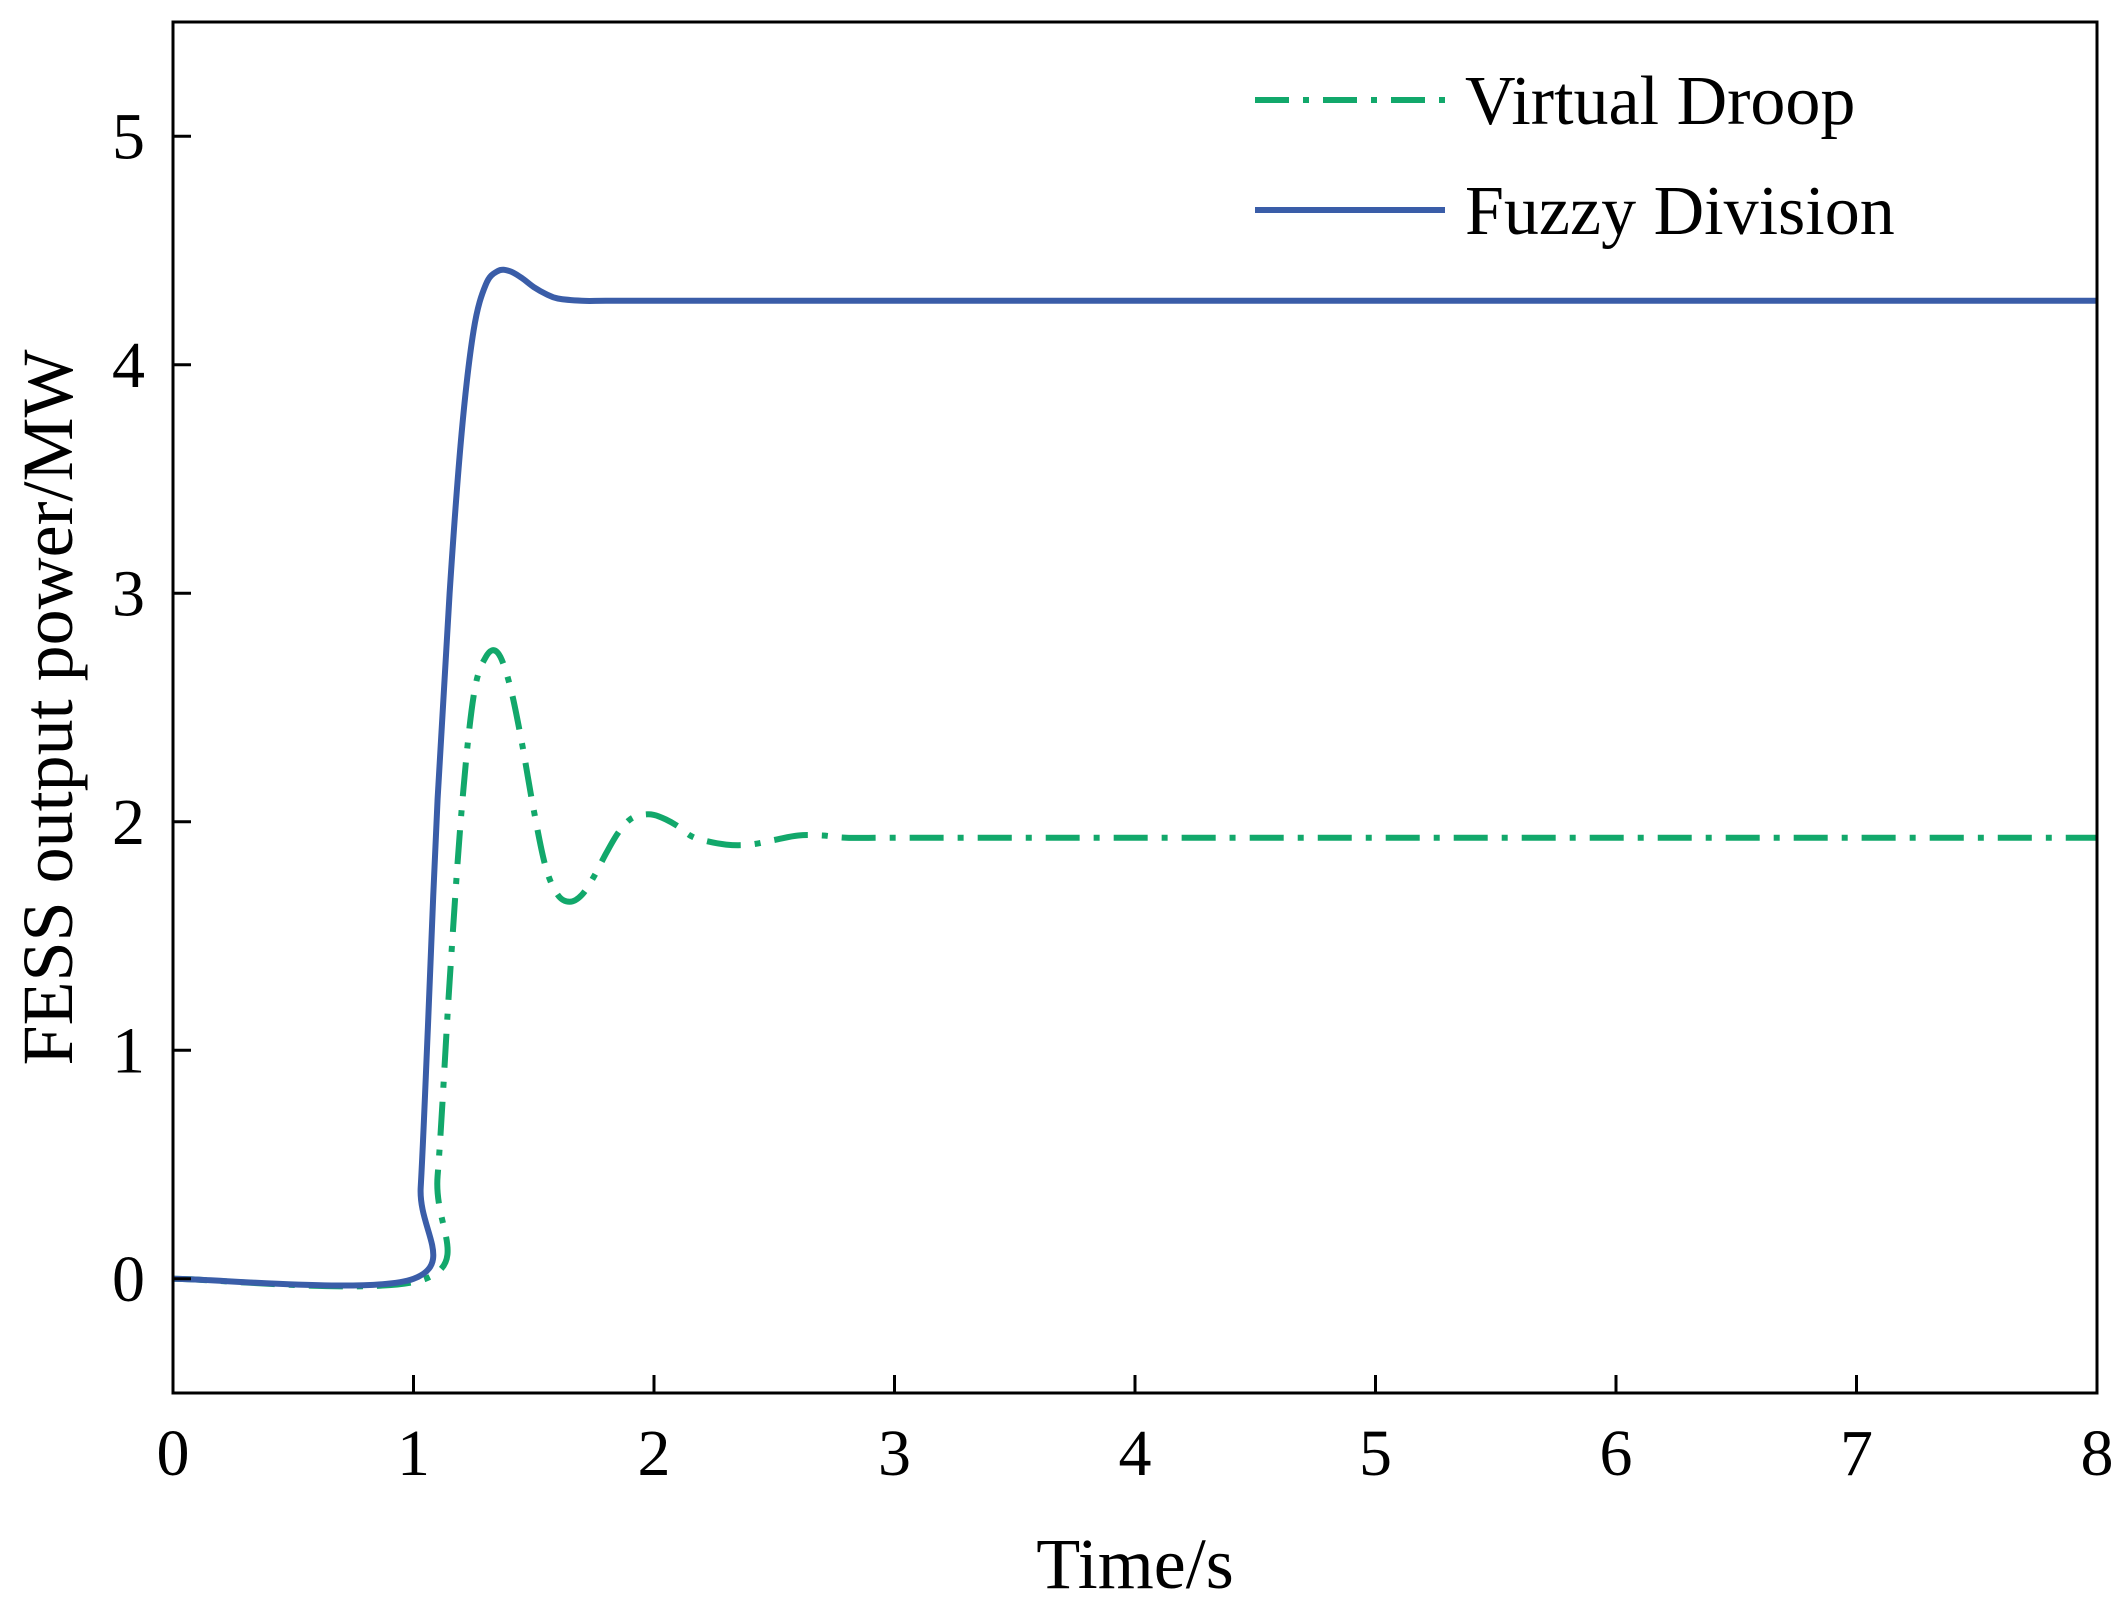 Image resolution: width=2127 pixels, height=1603 pixels. What do you see at coordinates (1575, 156) in the screenshot?
I see `legend: Virtual Droop Fuzzy Division` at bounding box center [1575, 156].